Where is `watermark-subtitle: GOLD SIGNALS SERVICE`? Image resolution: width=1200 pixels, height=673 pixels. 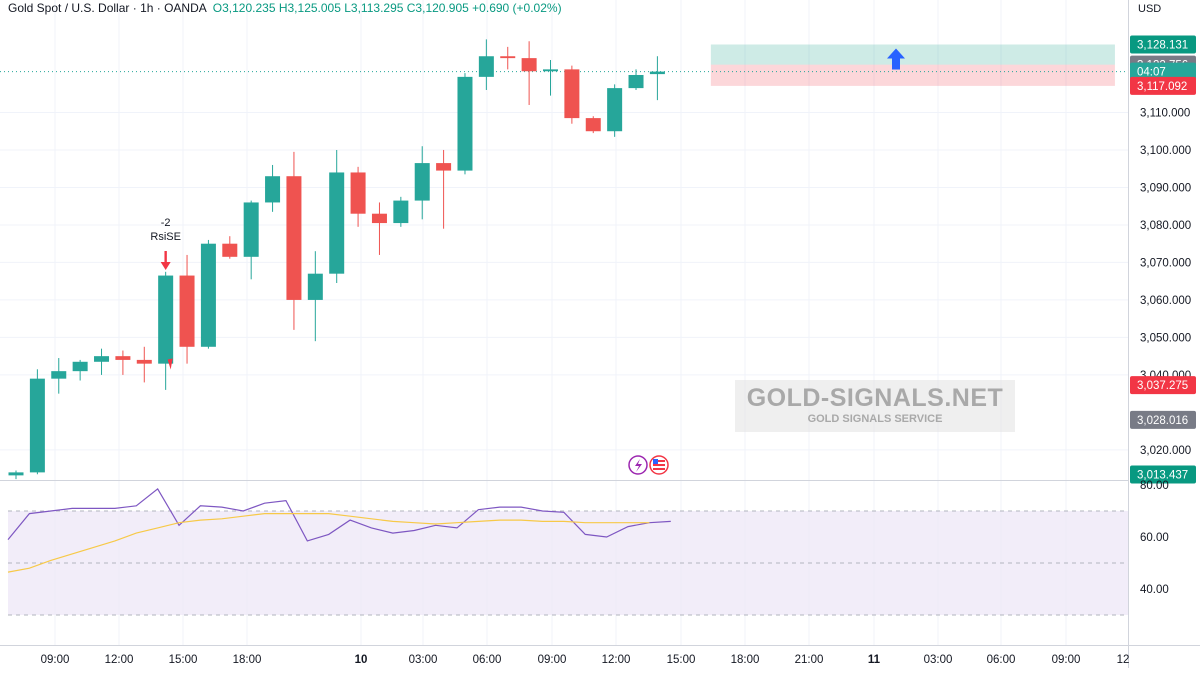 watermark-subtitle: GOLD SIGNALS SERVICE is located at coordinates (875, 419).